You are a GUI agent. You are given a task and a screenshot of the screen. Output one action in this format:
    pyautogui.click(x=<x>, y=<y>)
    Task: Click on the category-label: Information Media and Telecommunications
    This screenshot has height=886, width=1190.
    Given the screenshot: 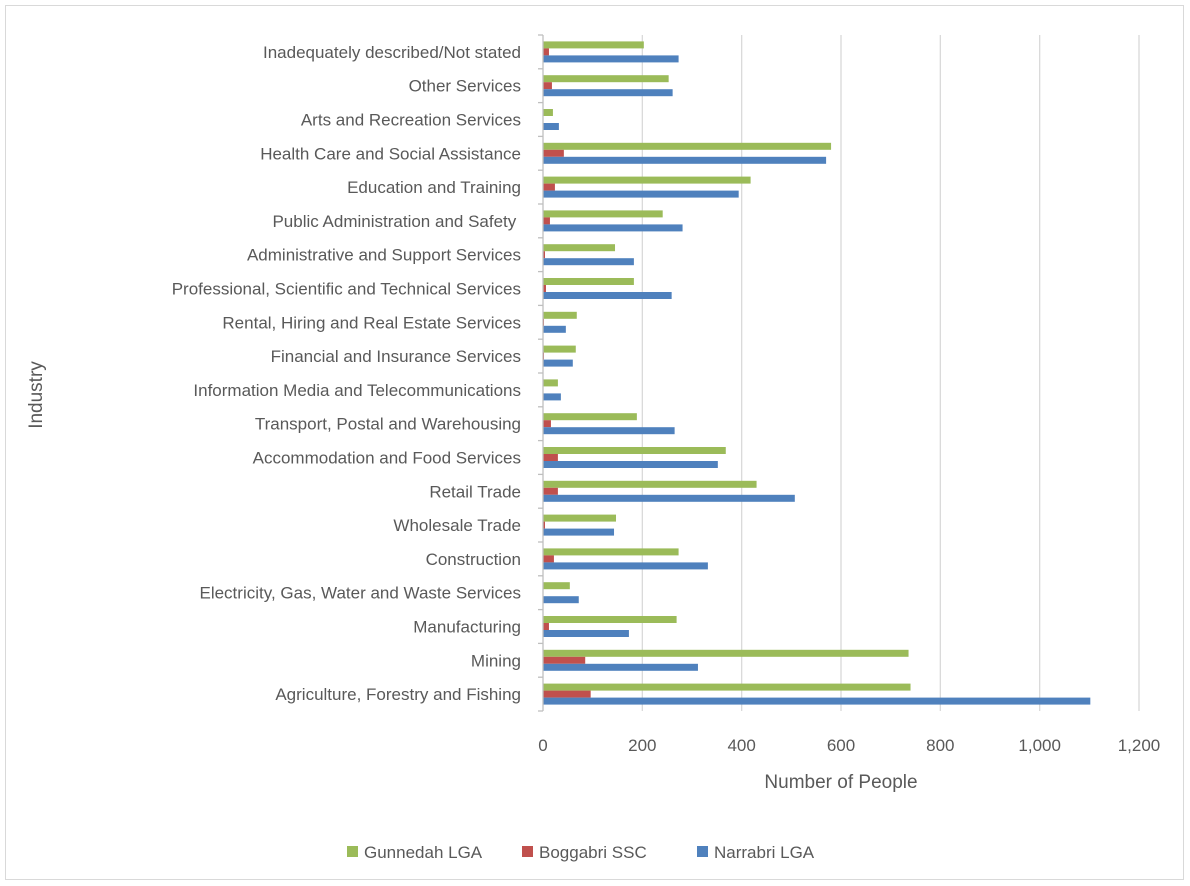 What is the action you would take?
    pyautogui.click(x=357, y=390)
    